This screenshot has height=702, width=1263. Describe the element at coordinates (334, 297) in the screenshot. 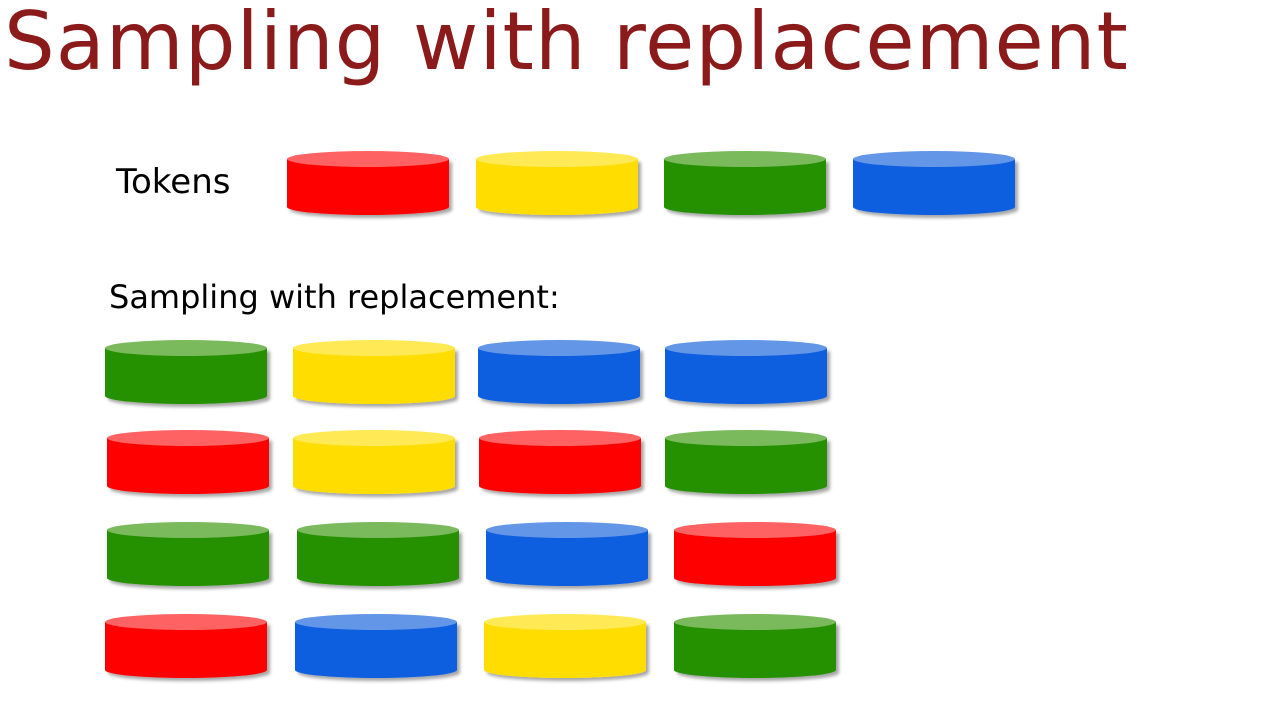

I see `sampling-label: Sampling with replacement:` at that location.